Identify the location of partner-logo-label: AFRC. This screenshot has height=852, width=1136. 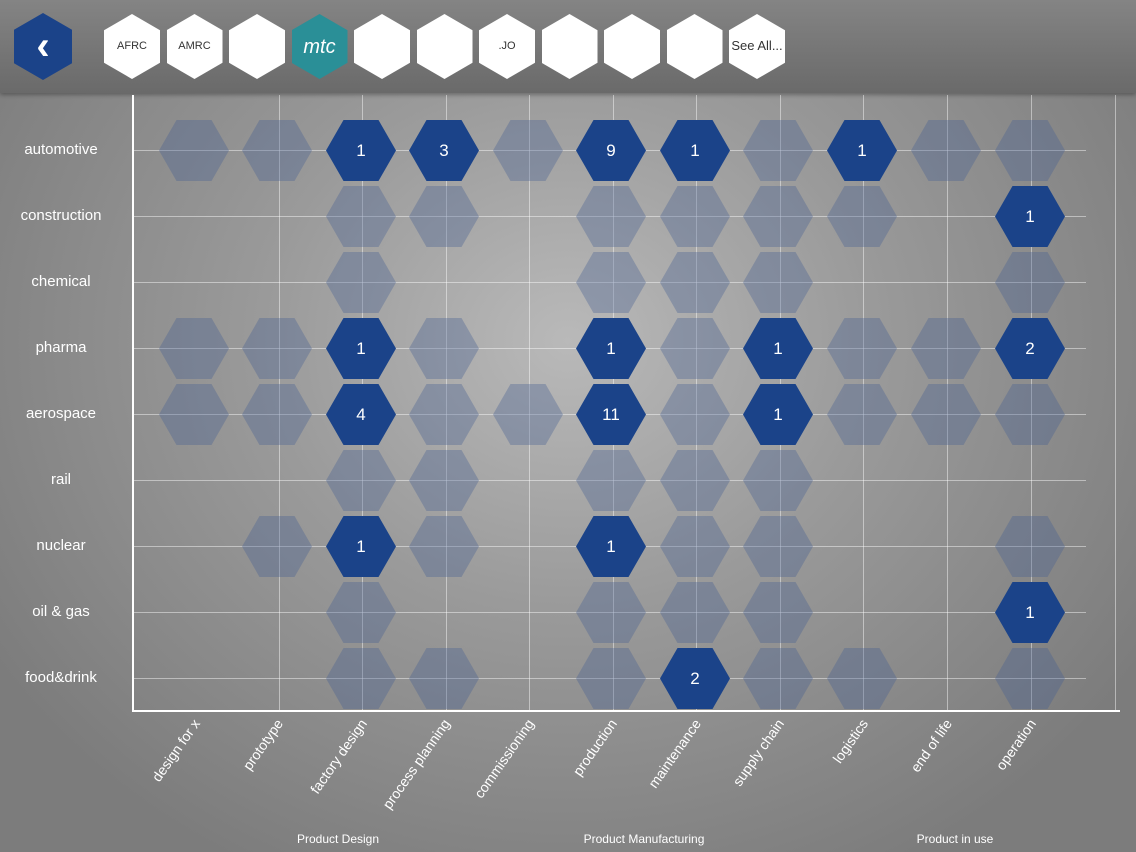
(132, 46).